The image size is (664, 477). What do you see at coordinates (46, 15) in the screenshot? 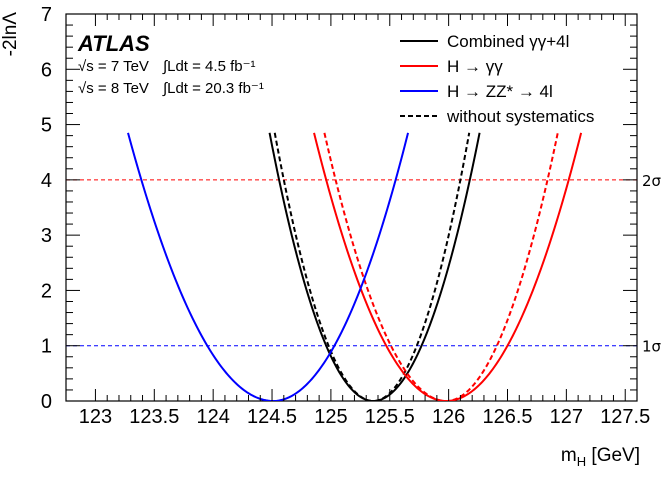
I see `y-tick-label: 7` at bounding box center [46, 15].